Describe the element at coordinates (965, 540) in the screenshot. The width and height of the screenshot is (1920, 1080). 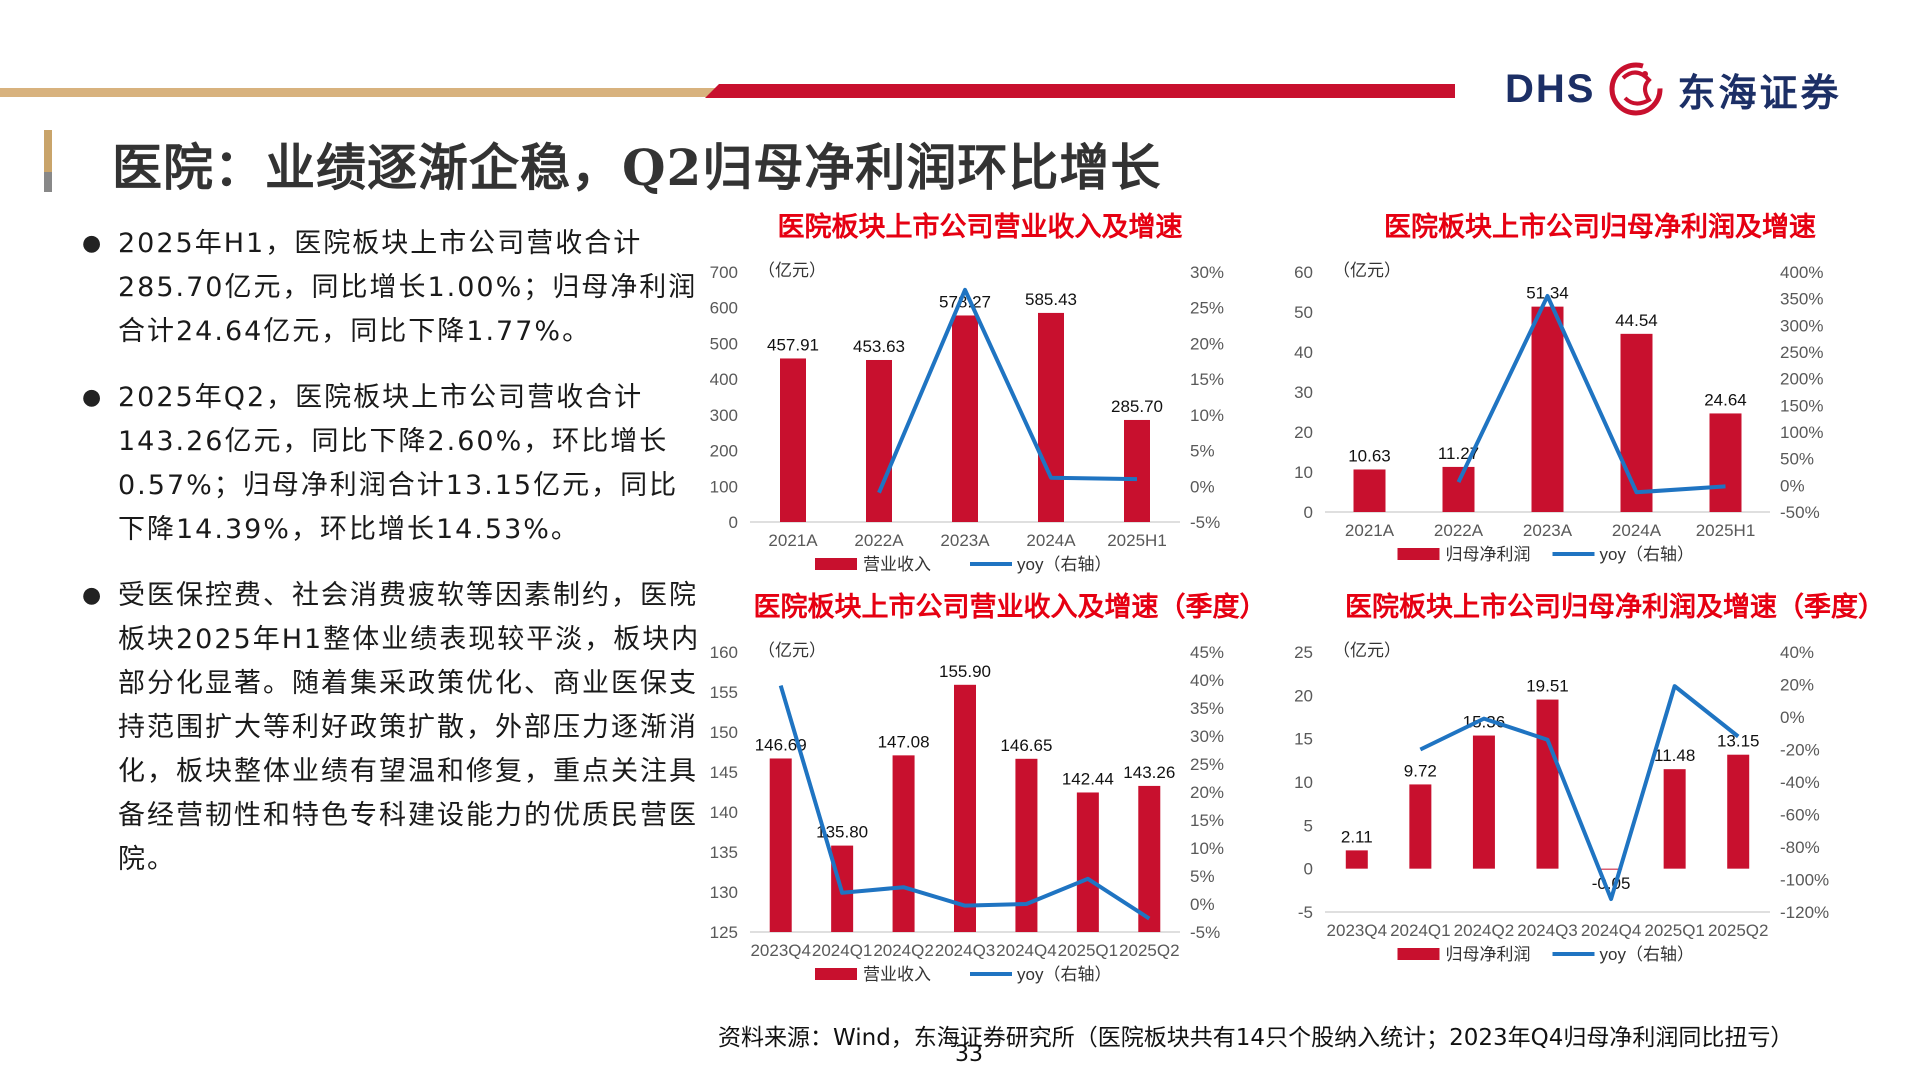
I see `x-tick-label: 2023A` at that location.